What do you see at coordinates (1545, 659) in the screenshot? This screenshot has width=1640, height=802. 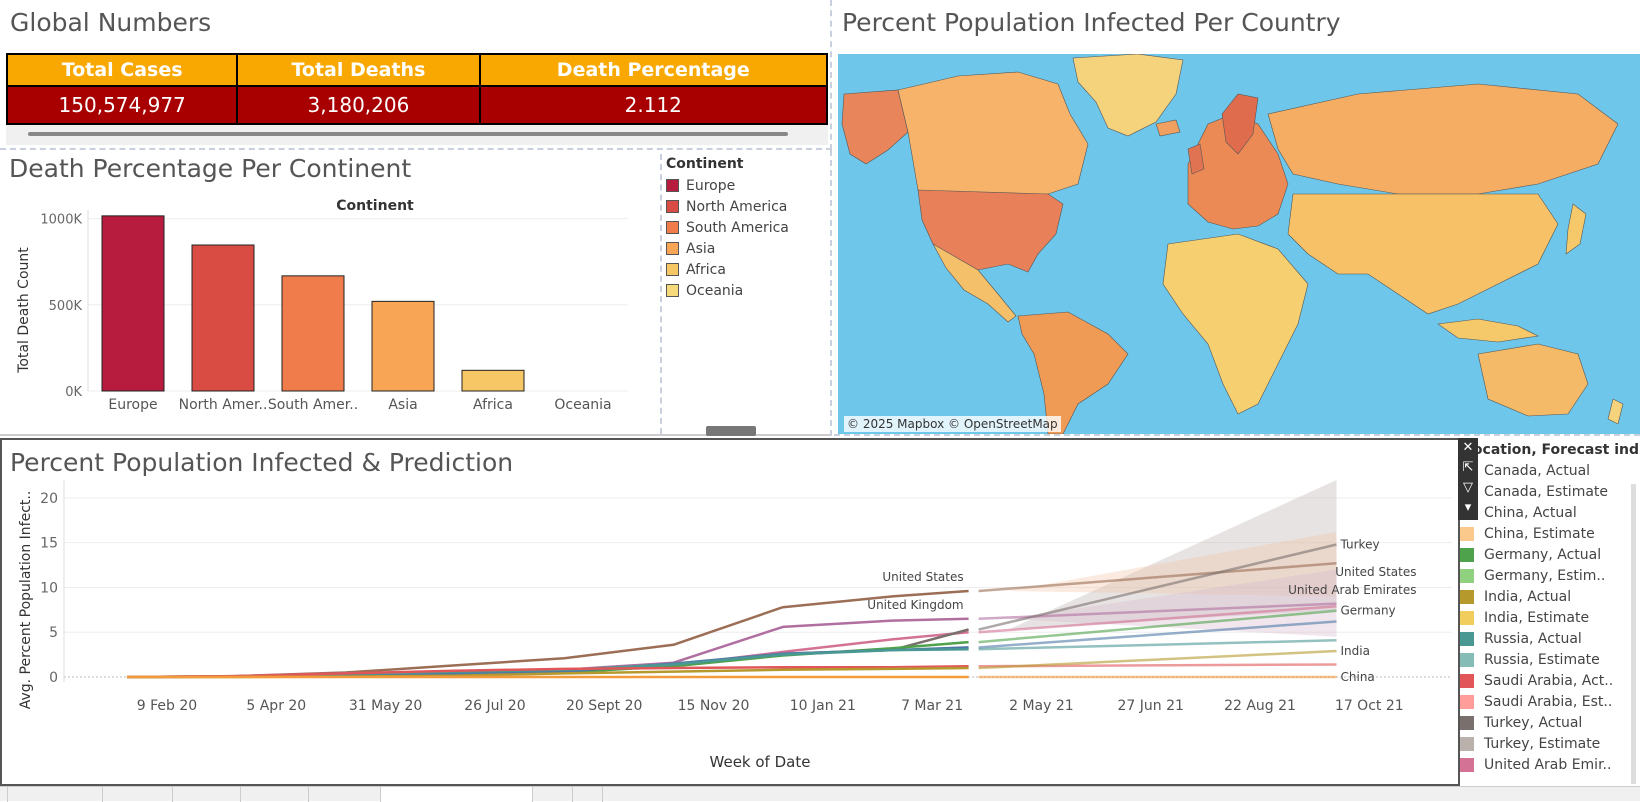 I see `prediction-legend-item: Russia, Estimate` at bounding box center [1545, 659].